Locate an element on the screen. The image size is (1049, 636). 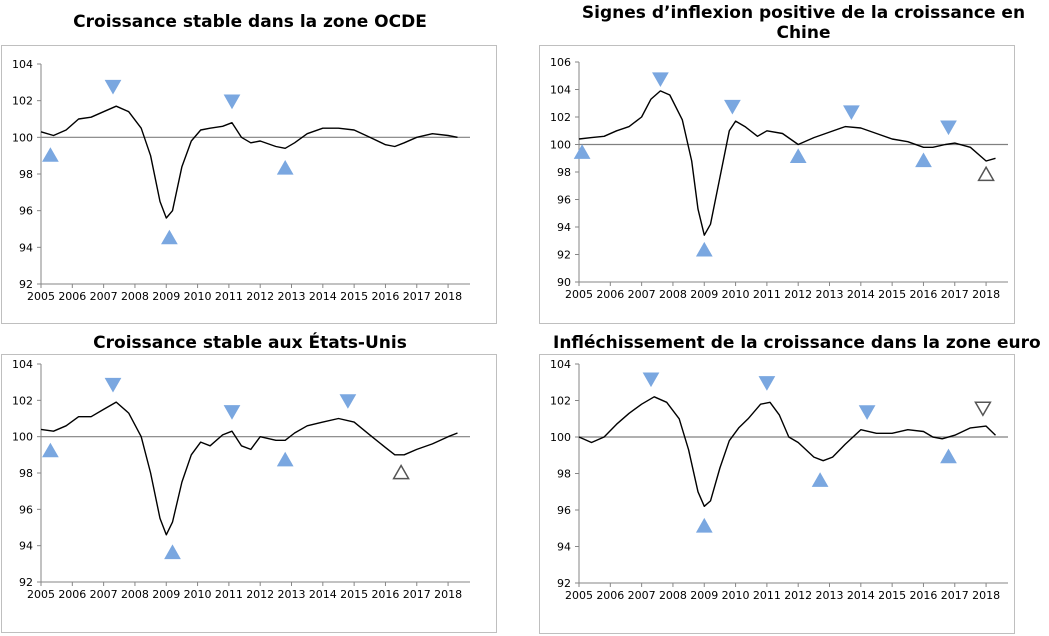
chart-title: Croissance stable dans la zone OCDE is located at coordinates (250, 22).